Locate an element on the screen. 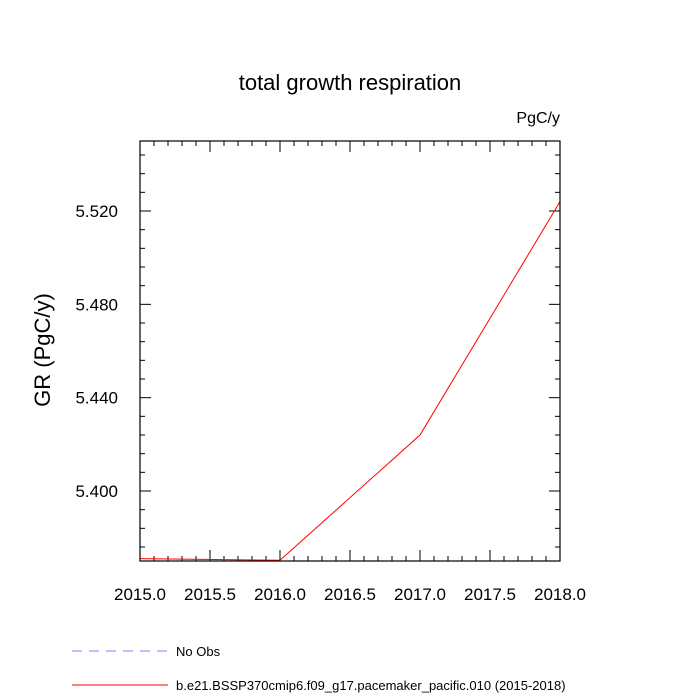  x-tick-label: 2017.0 is located at coordinates (420, 594).